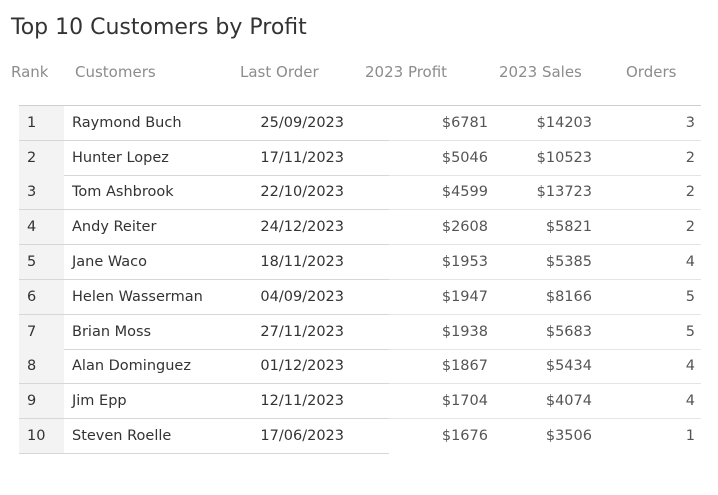 This screenshot has width=718, height=495. I want to click on table-row: 1 Raymond Buch 25/09/2023 $6781 $14203 3, so click(360, 123).